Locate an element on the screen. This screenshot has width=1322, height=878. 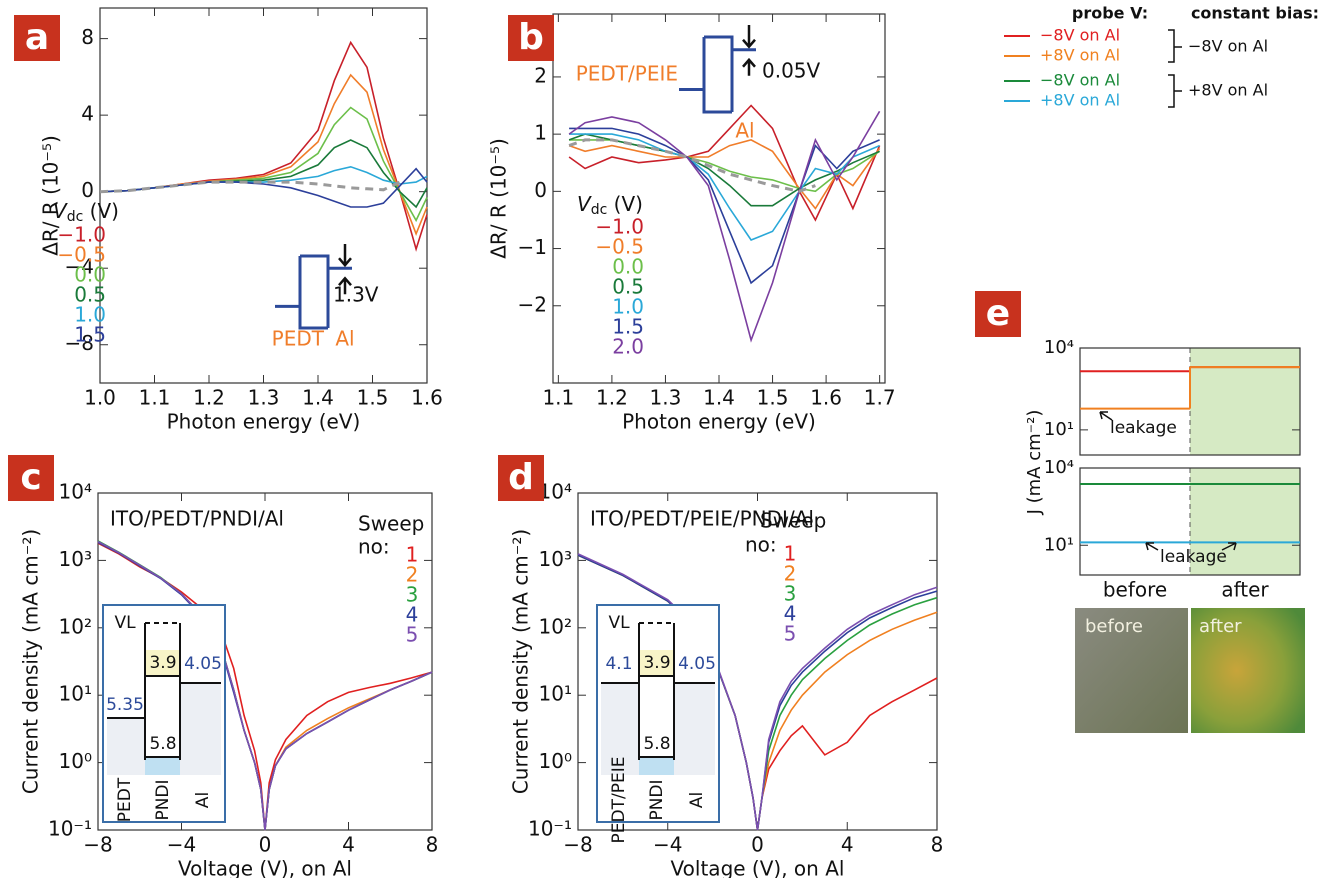
y-axis-label: J (mA cm⁻²) is located at coordinates (1034, 463).